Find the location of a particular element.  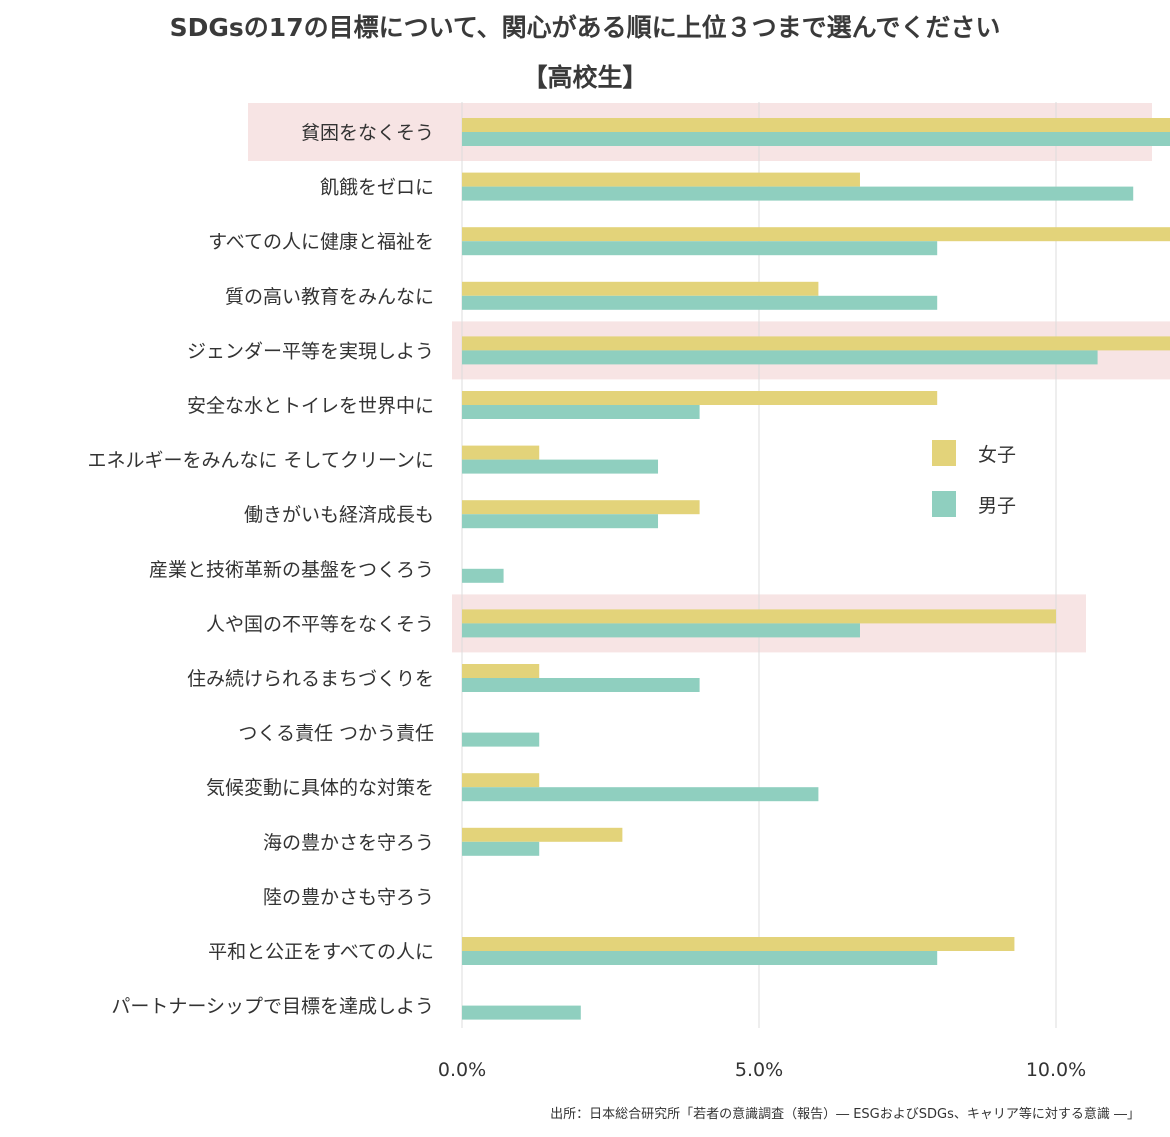

legend-swatch-female is located at coordinates (944, 453).